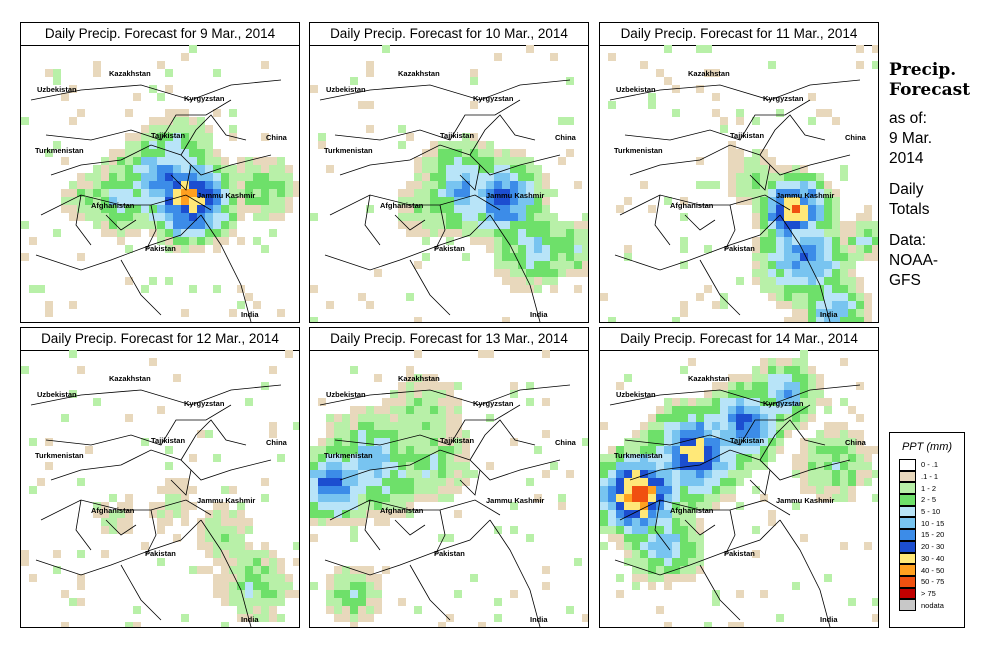 The height and width of the screenshot is (649, 983). I want to click on map-label-tajikistan: Tajikistan, so click(457, 135).